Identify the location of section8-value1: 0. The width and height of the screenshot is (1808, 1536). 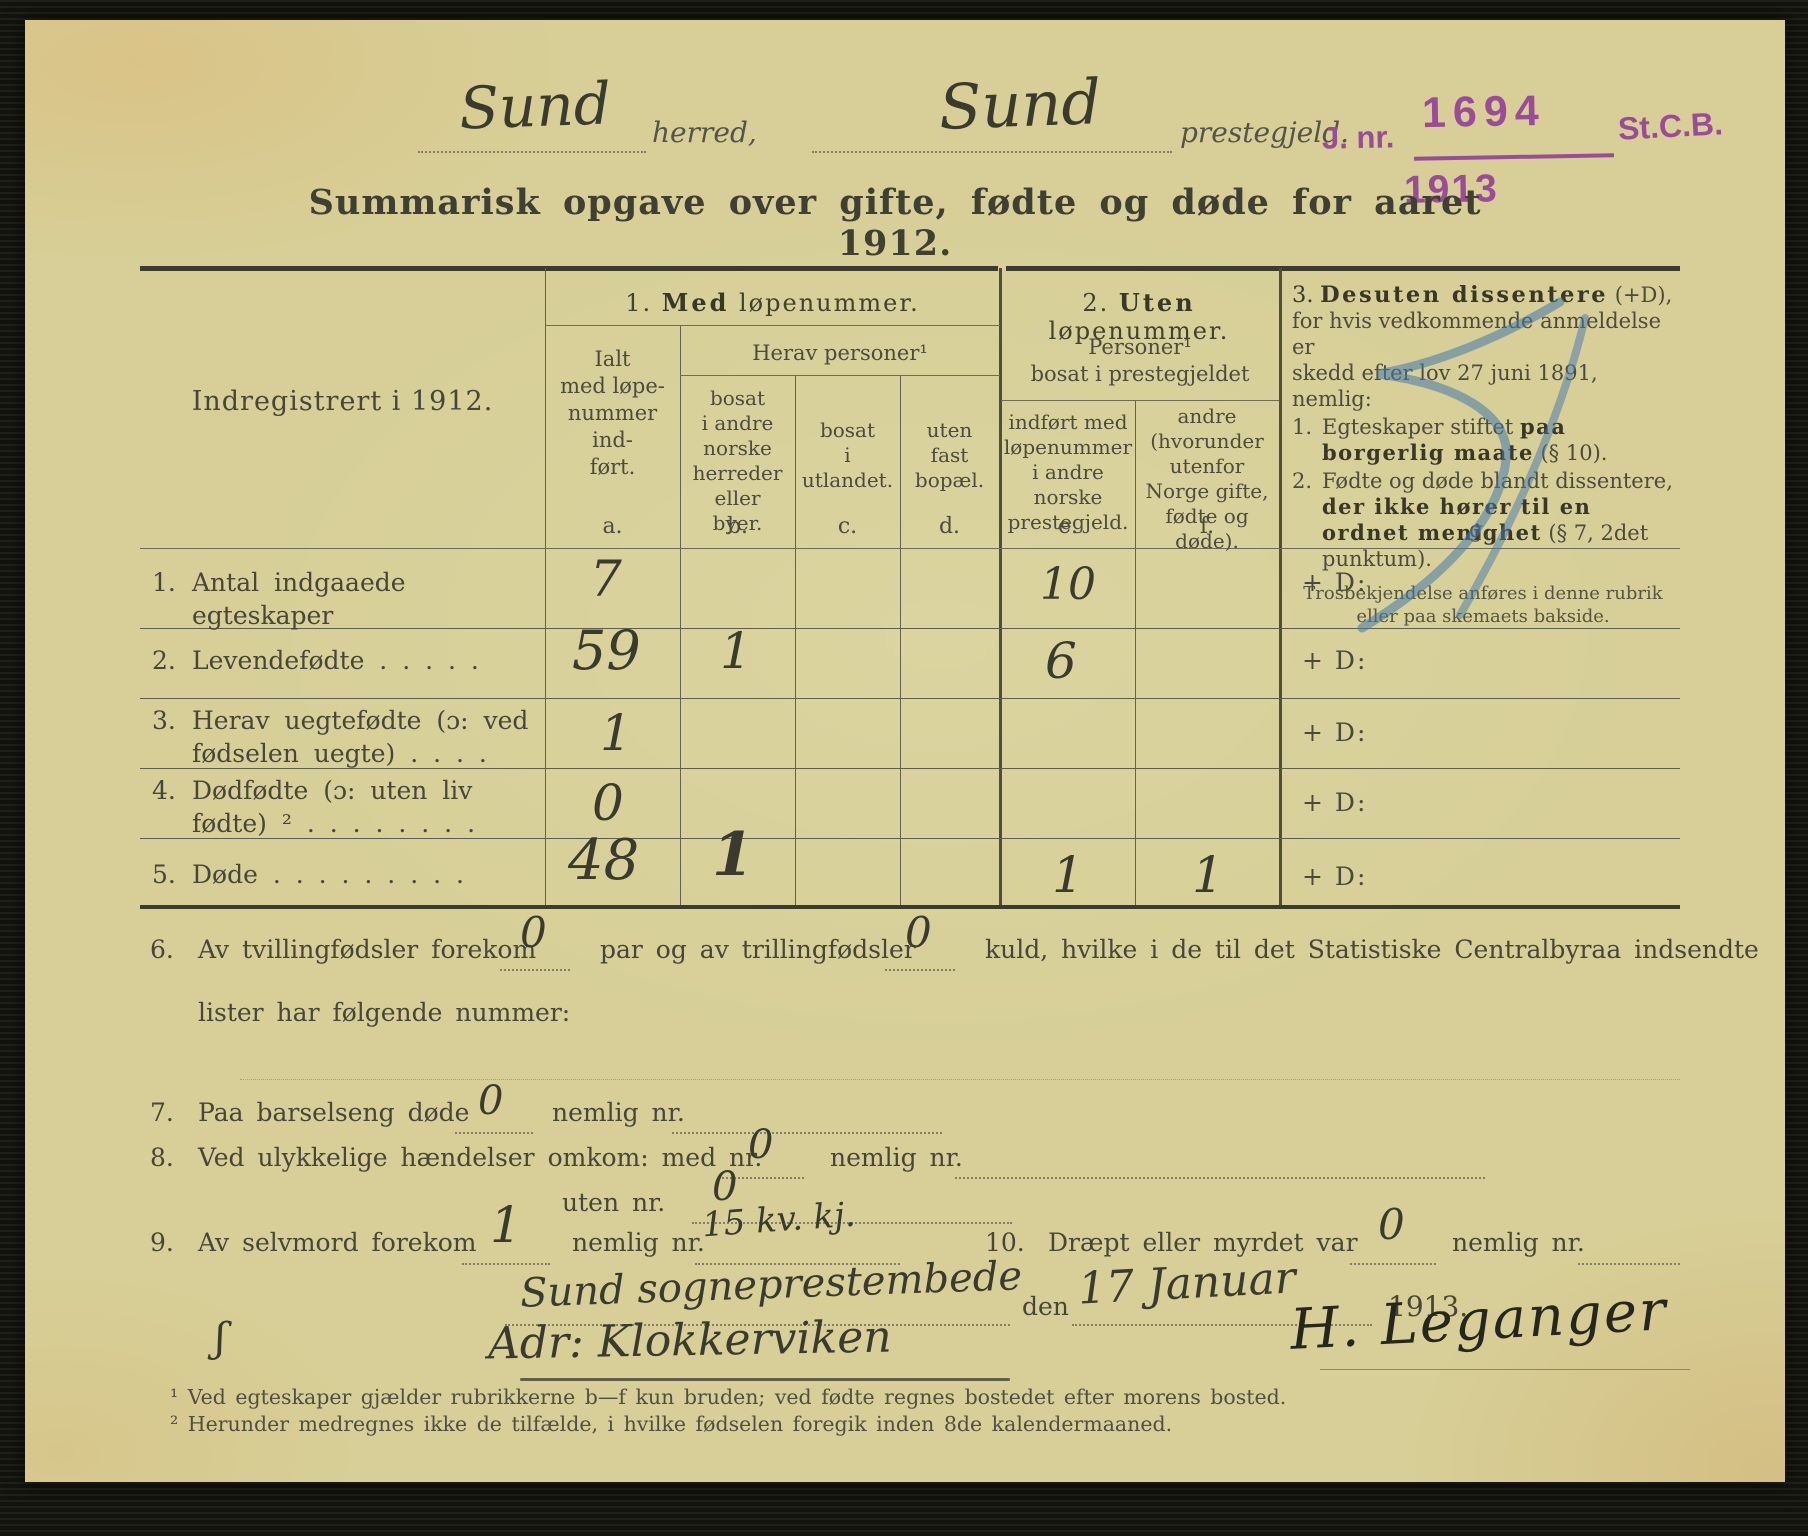
(761, 1145).